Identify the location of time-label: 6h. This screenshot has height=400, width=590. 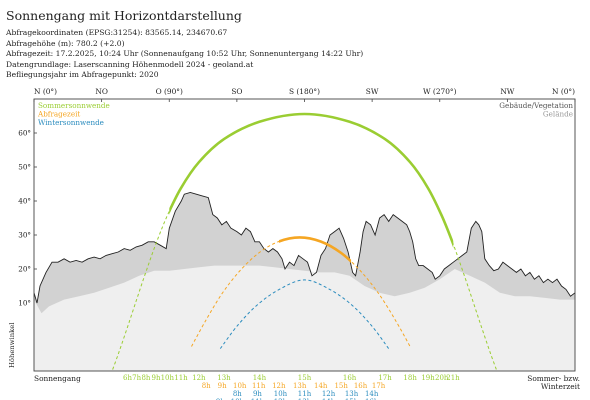
(127, 378).